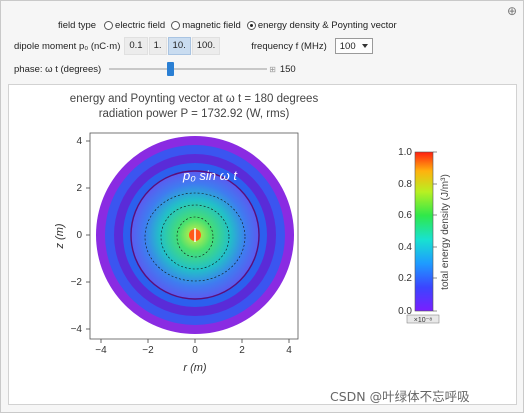  Describe the element at coordinates (272, 69) in the screenshot. I see `plus-icon: ⊞` at that location.